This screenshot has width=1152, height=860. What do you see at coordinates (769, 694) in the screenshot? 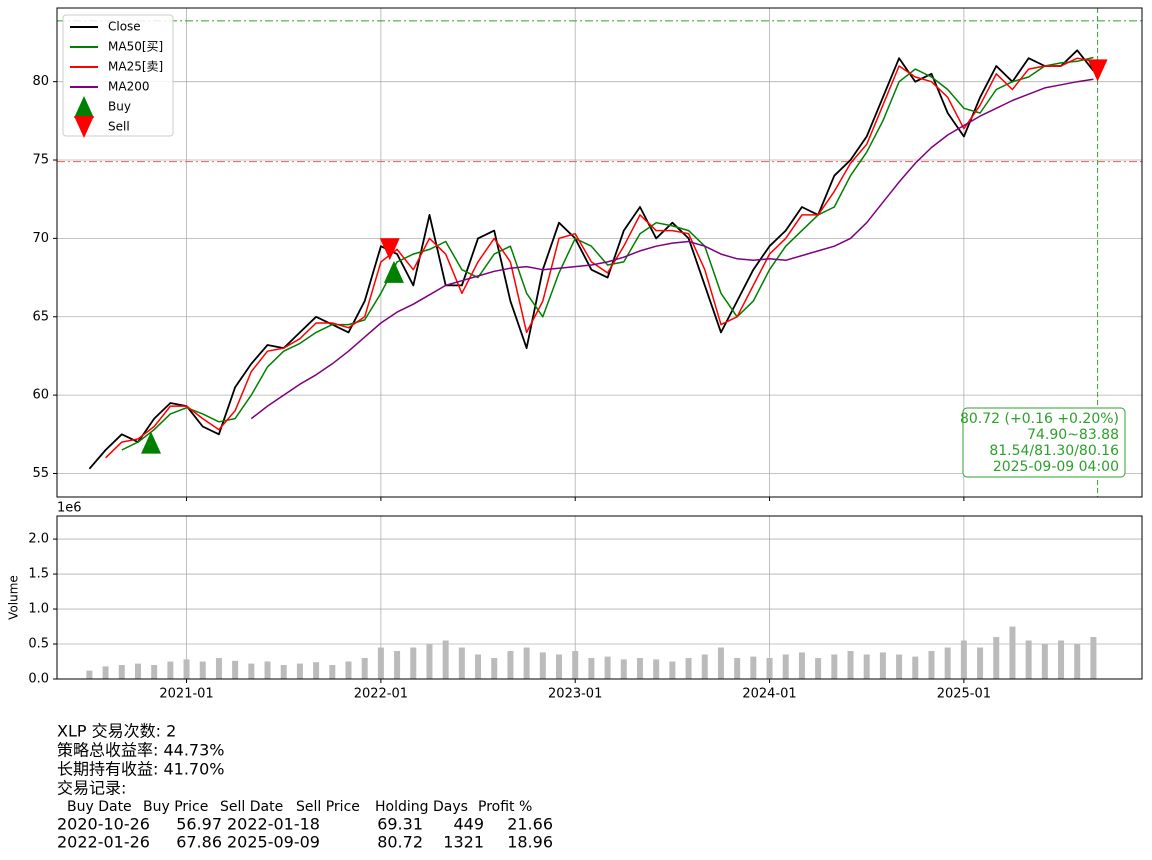
I see `x-tick-label: 2024-01` at bounding box center [769, 694].